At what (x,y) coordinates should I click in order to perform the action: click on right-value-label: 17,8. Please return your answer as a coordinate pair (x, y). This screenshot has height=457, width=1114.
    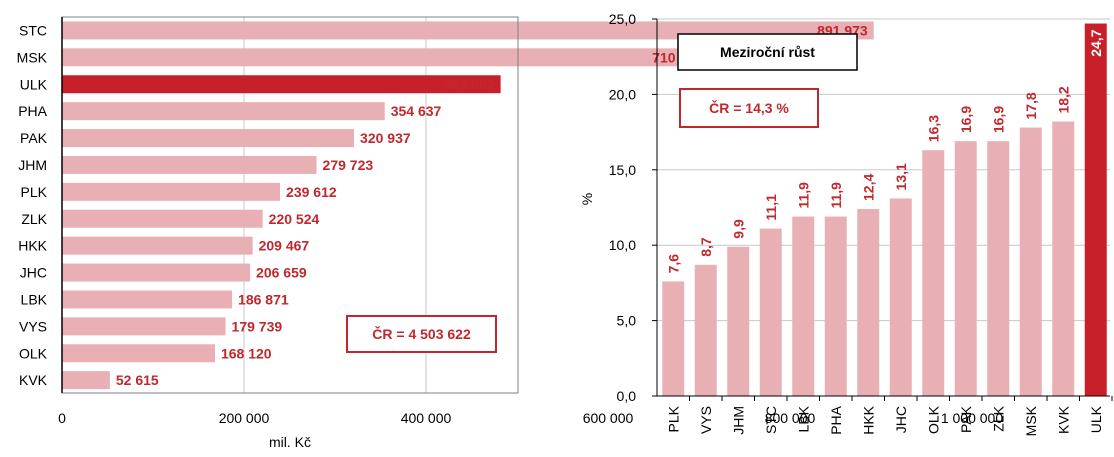
    Looking at the image, I should click on (1031, 105).